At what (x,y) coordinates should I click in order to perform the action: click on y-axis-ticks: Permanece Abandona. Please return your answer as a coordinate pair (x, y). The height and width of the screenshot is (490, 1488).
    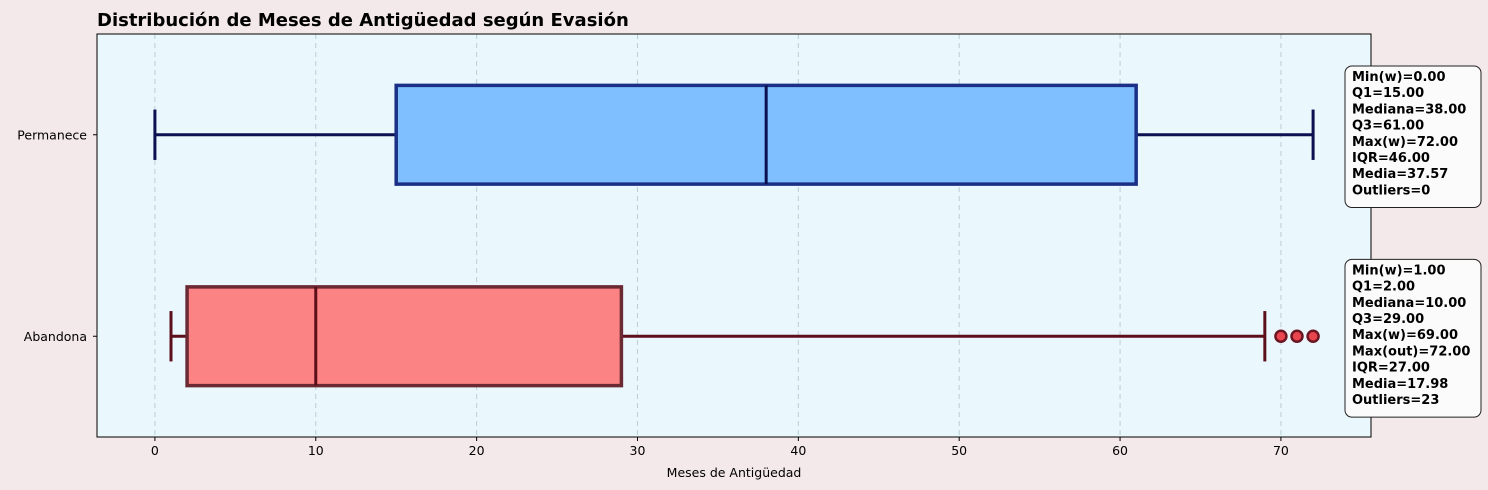
    Looking at the image, I should click on (57, 235).